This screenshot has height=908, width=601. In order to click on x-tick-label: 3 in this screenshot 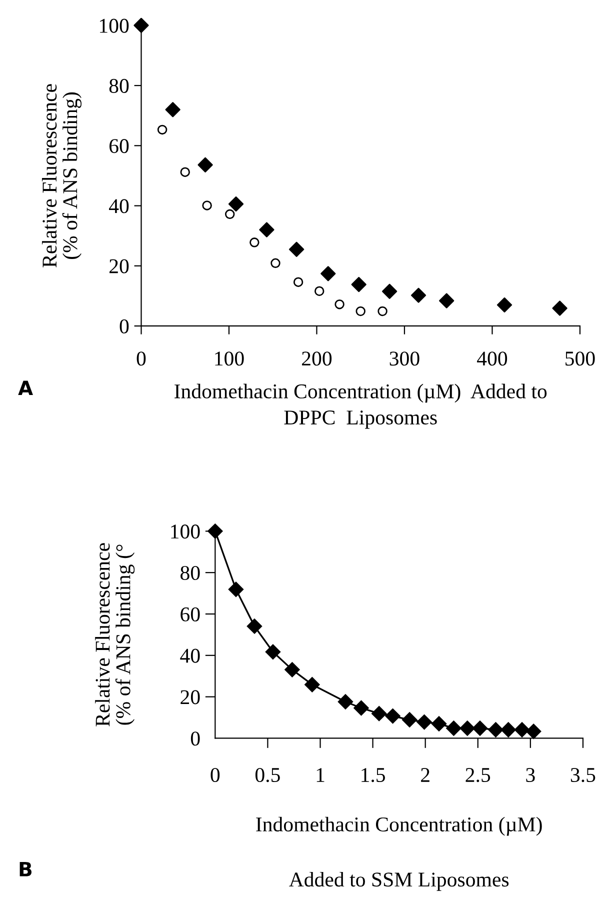, I will do `click(530, 775)`.